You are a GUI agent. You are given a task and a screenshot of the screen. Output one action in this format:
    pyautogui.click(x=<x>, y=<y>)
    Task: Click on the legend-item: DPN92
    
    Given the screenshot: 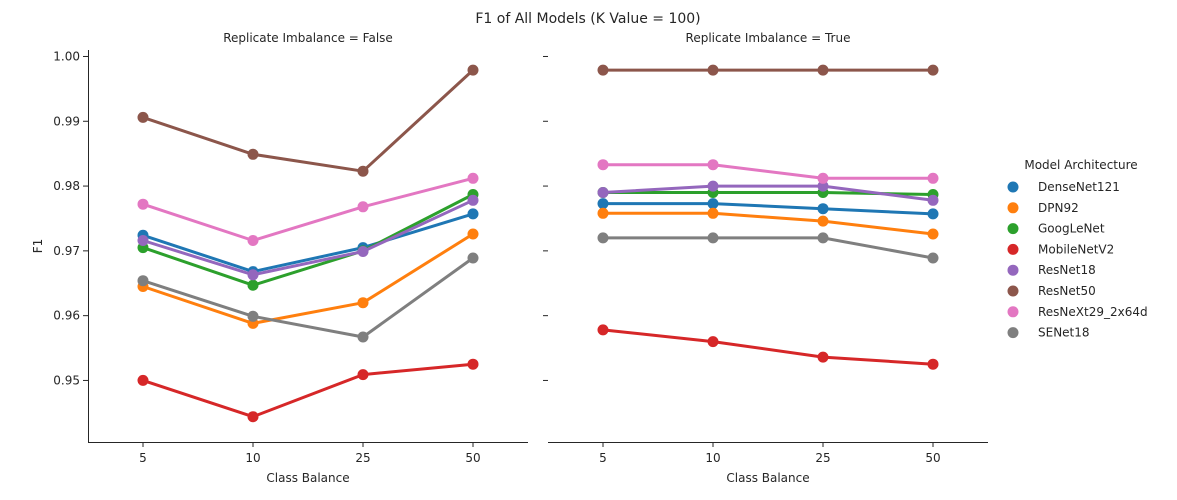 What is the action you would take?
    pyautogui.click(x=1043, y=208)
    